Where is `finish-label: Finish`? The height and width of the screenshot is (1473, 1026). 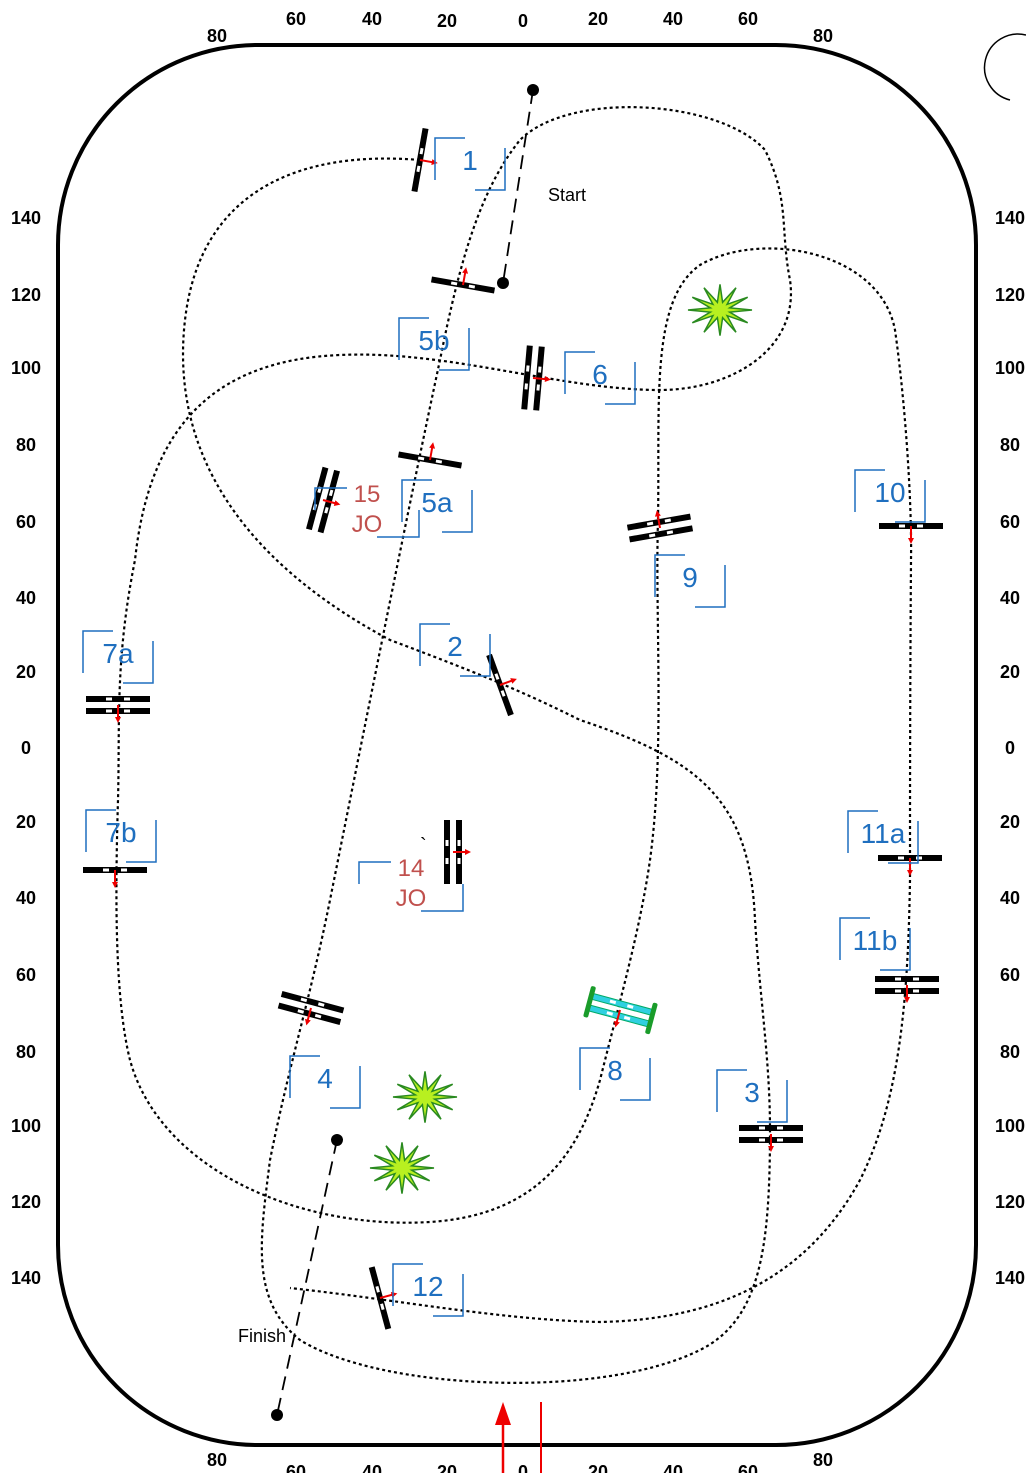
finish-label: Finish is located at coordinates (262, 1336).